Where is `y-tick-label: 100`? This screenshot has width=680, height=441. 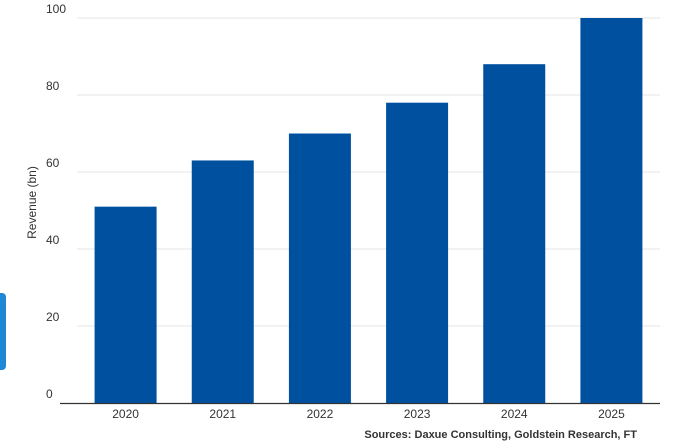
y-tick-label: 100 is located at coordinates (56, 9).